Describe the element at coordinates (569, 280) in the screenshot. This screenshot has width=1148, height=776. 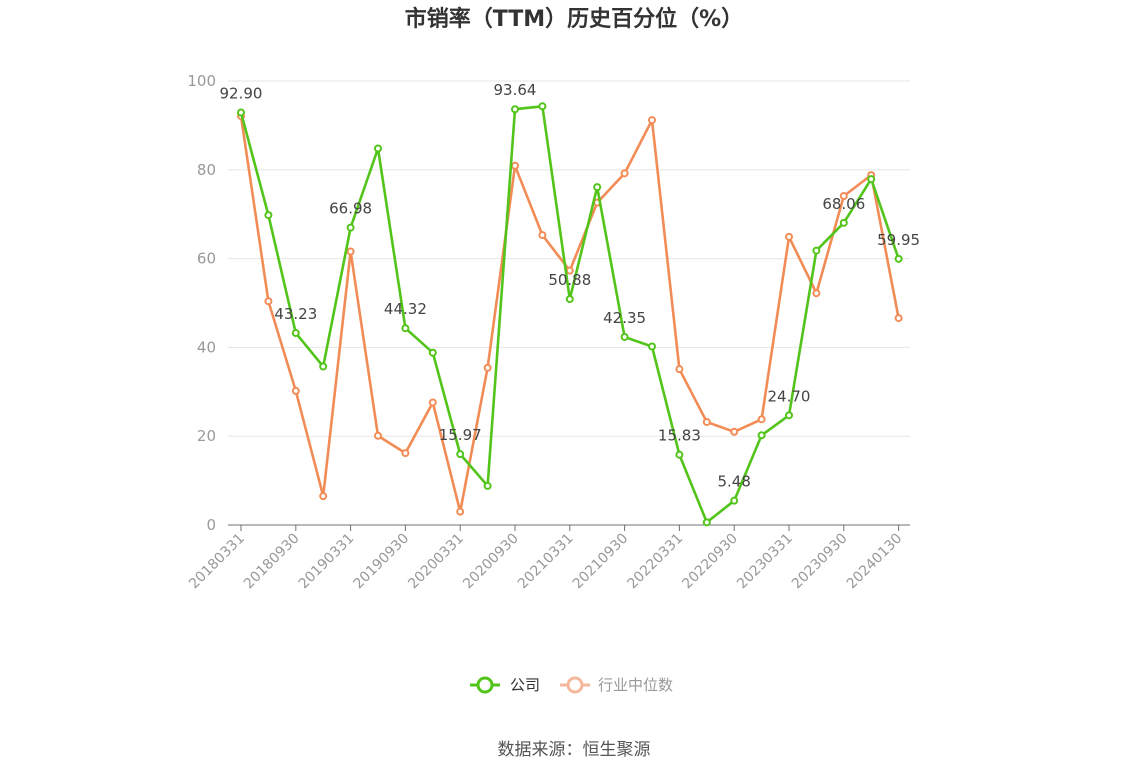
I see `data-label-company: 50.88` at that location.